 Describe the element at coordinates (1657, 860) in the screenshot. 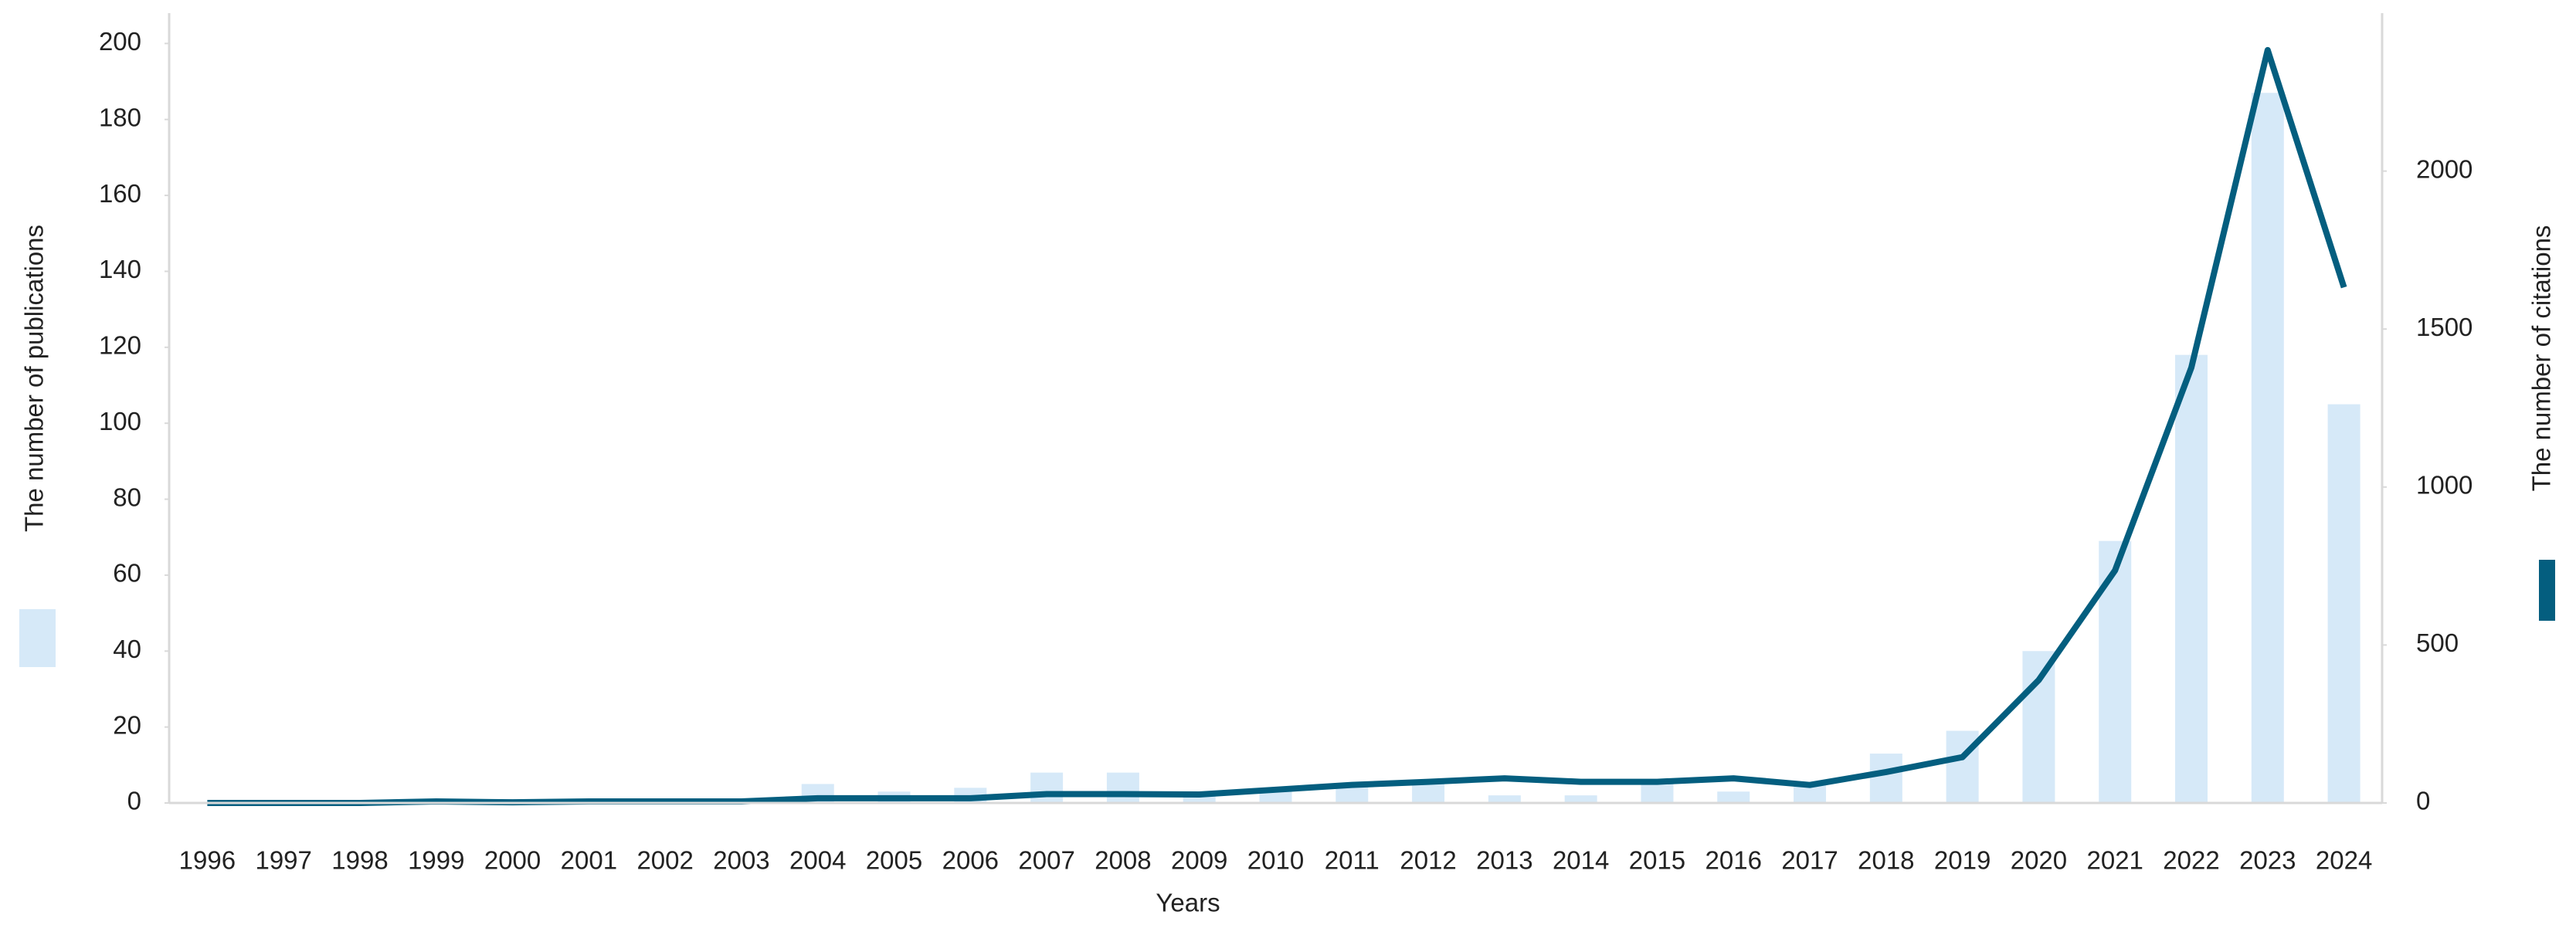

I see `x-tick-label: 2015` at that location.